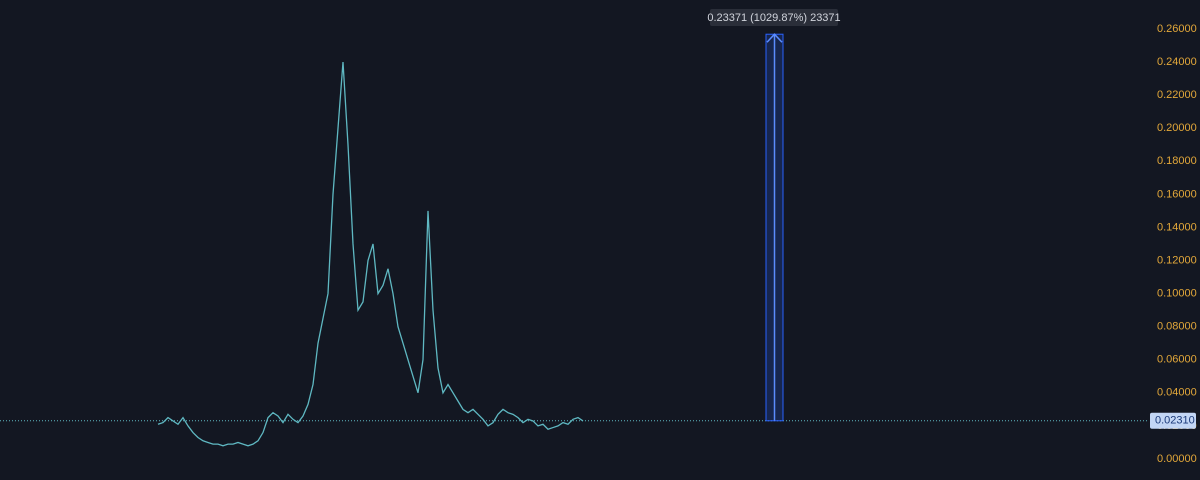 The width and height of the screenshot is (1200, 480). What do you see at coordinates (1177, 360) in the screenshot?
I see `y-tick-label: 0.06000` at bounding box center [1177, 360].